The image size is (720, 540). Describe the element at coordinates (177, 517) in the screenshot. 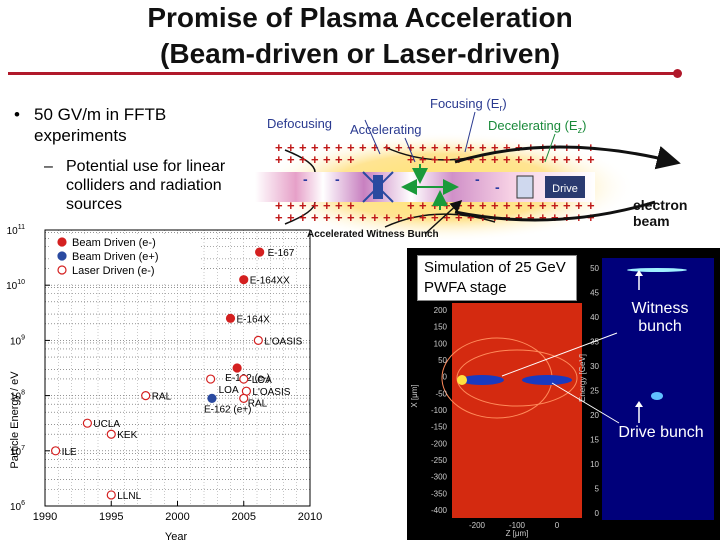

I see `x-tick-label: 2000` at that location.